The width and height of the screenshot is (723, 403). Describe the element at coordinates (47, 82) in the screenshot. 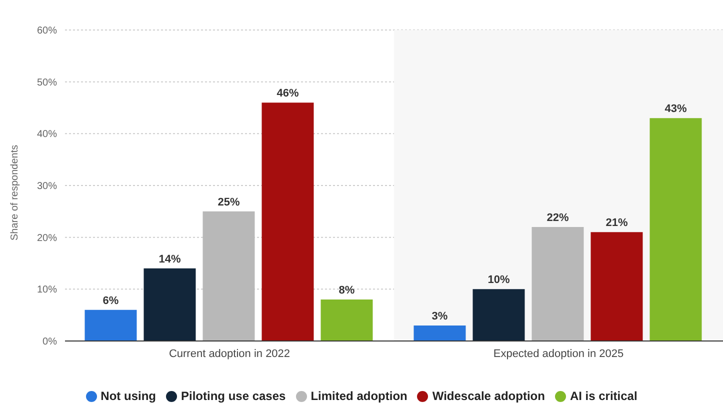

I see `y-tick-label: 50%` at that location.